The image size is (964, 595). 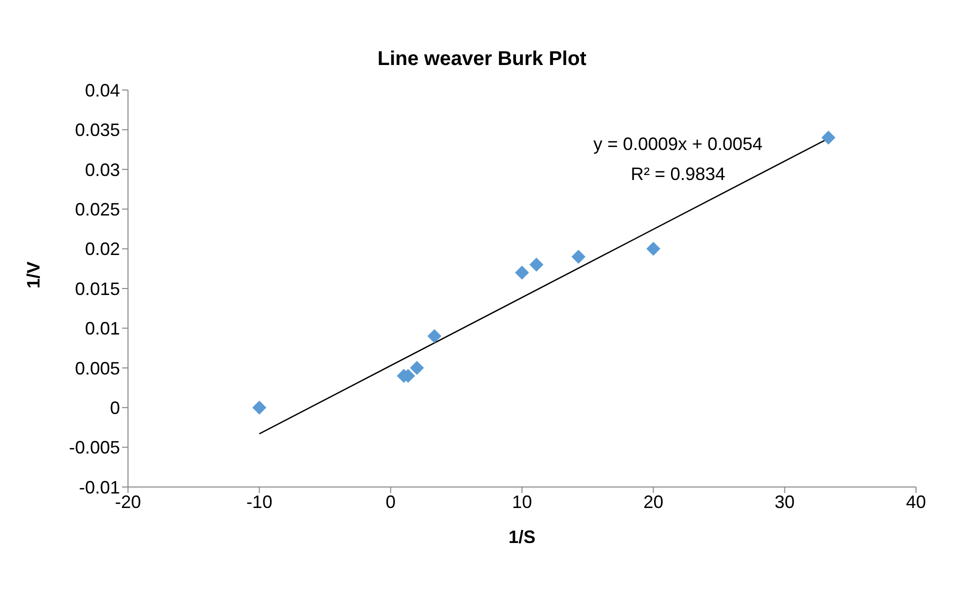 I want to click on y-tick-label: 0.015, so click(x=97, y=288).